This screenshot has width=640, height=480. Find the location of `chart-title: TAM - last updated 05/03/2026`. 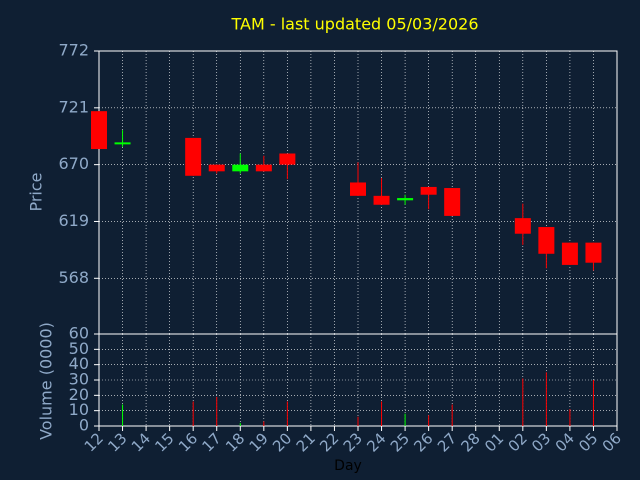

chart-title: TAM - last updated 05/03/2026 is located at coordinates (354, 24).